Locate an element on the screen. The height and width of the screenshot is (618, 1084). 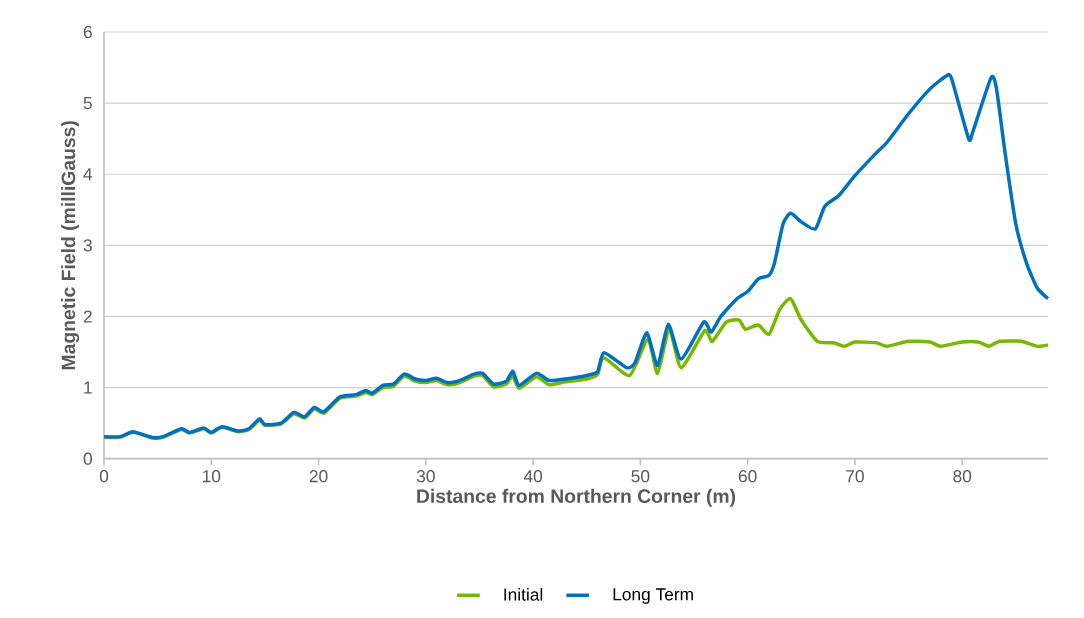
x-axis-title: Distance from Northern Corner (m) is located at coordinates (576, 497).